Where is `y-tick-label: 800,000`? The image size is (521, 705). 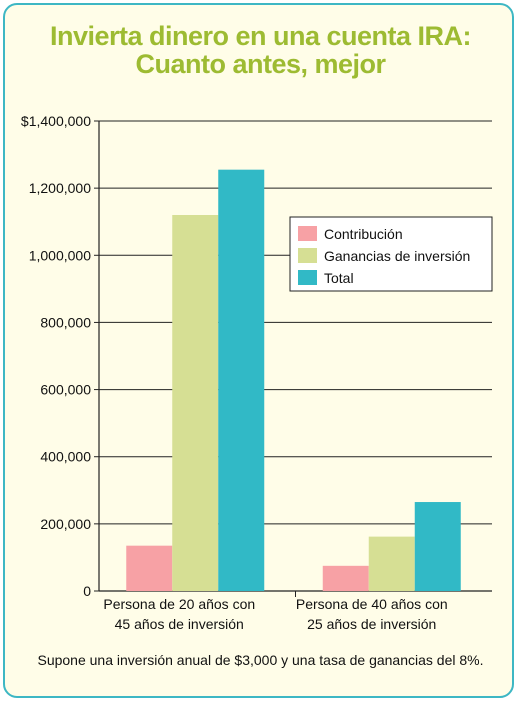 y-tick-label: 800,000 is located at coordinates (65, 322).